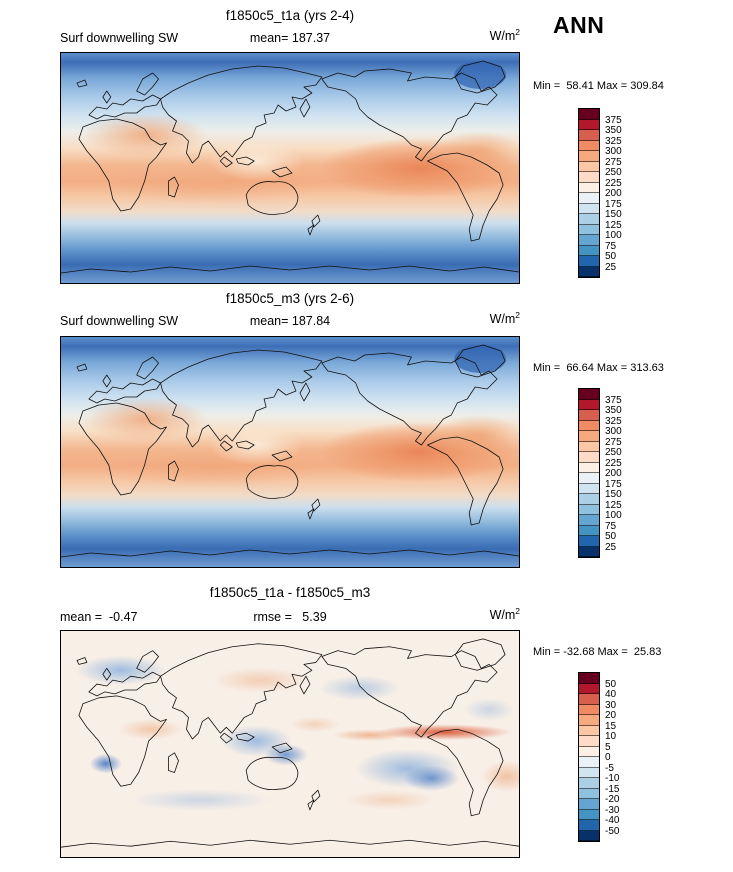 The width and height of the screenshot is (733, 872). Describe the element at coordinates (99, 617) in the screenshot. I see `panel3-mean-label: mean = -0.47` at that location.